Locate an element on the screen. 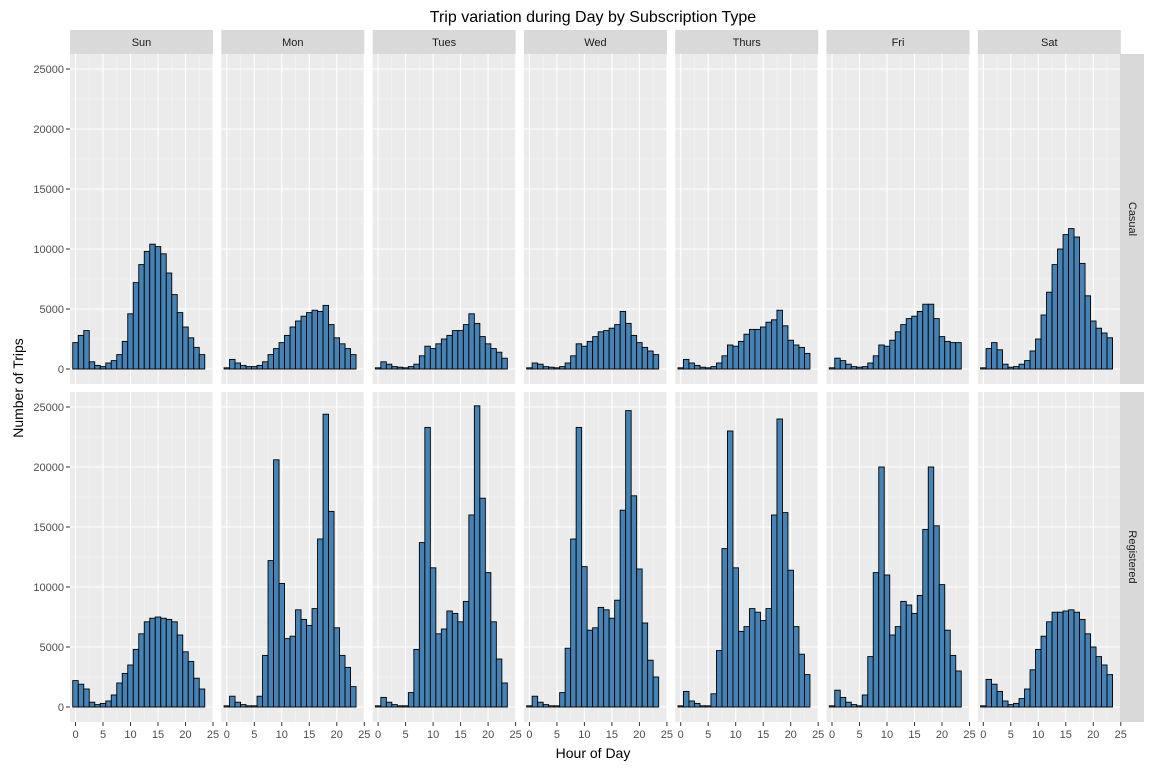  x-tick-label: 10 is located at coordinates (584, 735).